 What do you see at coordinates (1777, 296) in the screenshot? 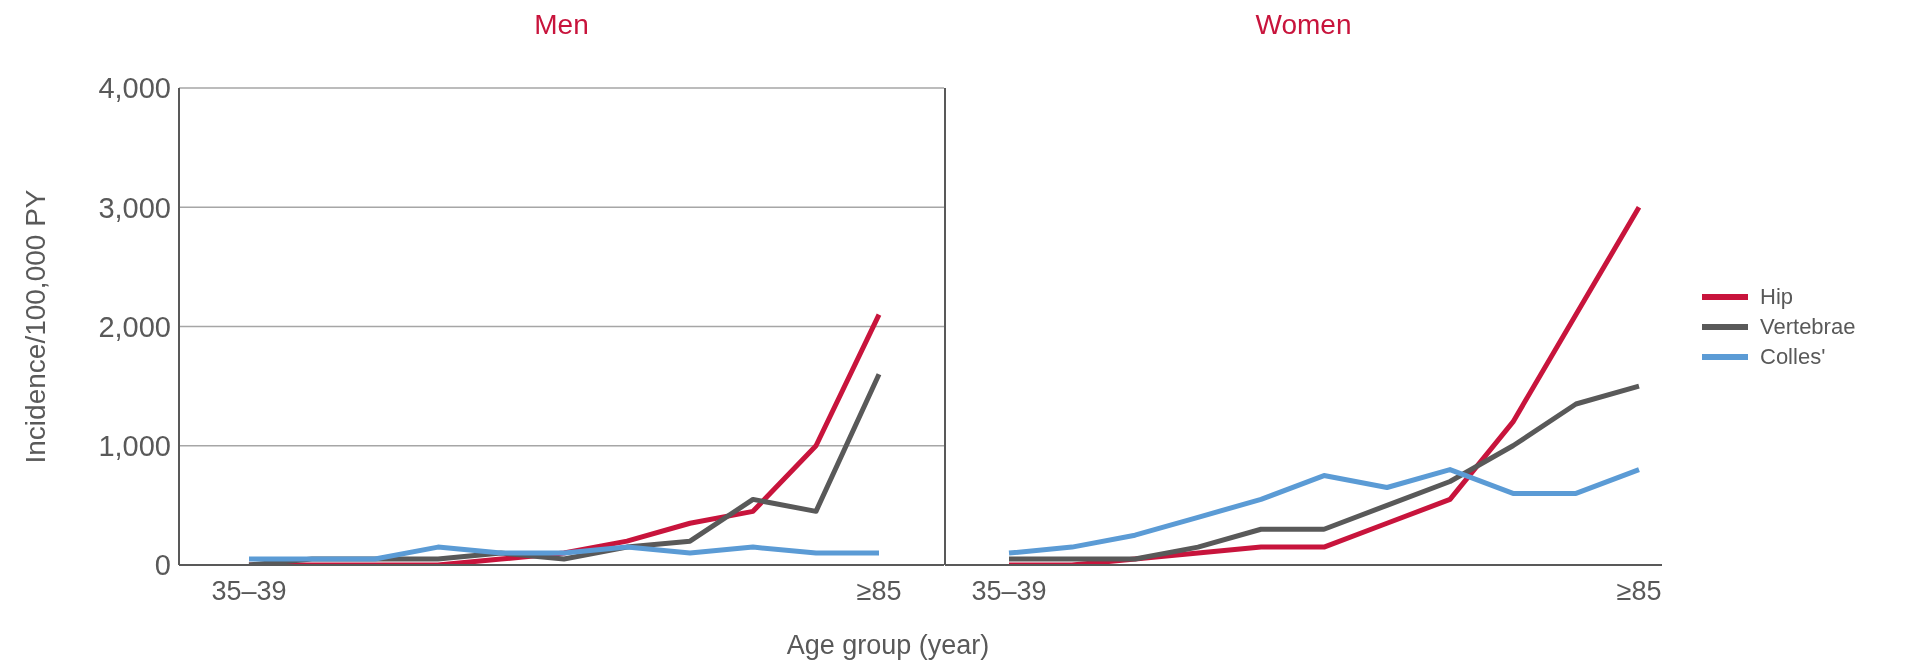
I see `legend-label: Hip` at bounding box center [1777, 296].